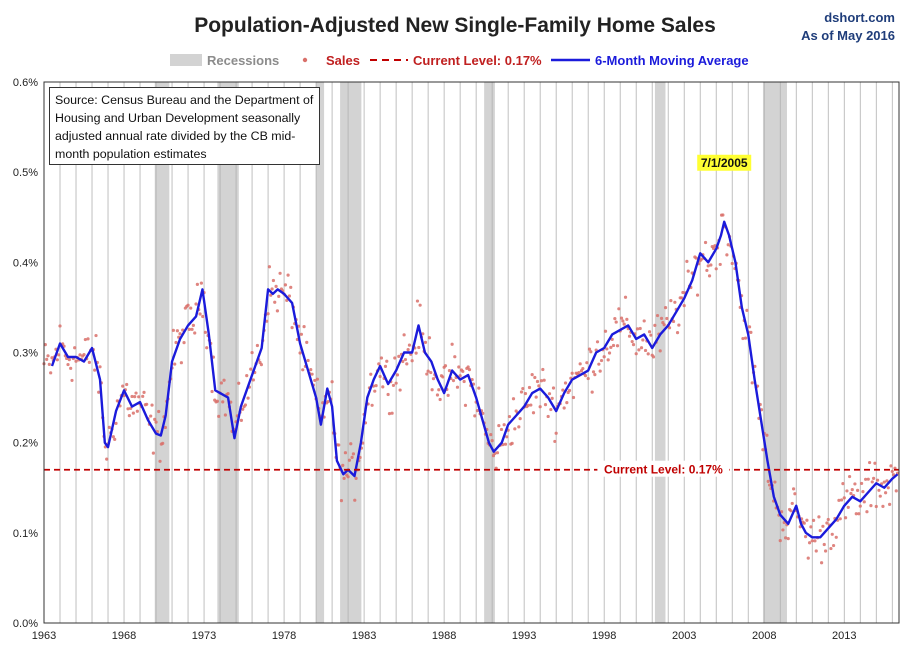  Describe the element at coordinates (25, 83) in the screenshot. I see `y-tick-6: 0.6%` at that location.